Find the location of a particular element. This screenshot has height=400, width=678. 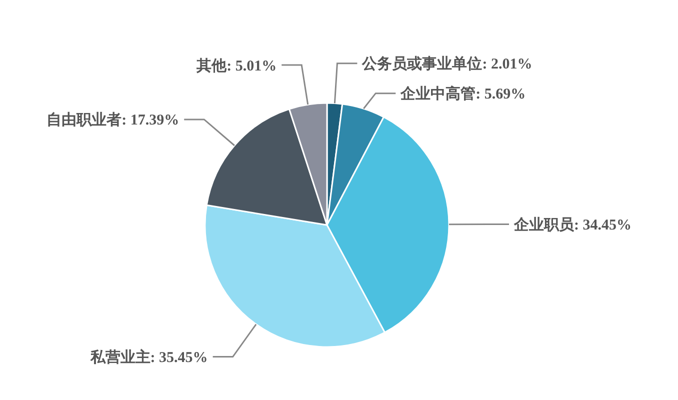

slice-label: 其他: 5.01% is located at coordinates (236, 65).